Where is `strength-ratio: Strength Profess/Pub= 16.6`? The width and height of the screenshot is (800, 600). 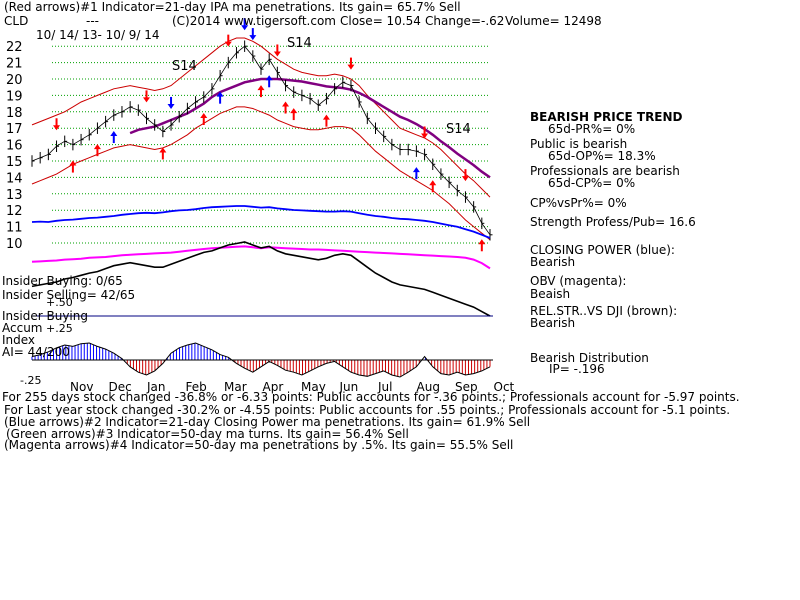
strength-ratio: Strength Profess/Pub= 16.6 is located at coordinates (613, 222).